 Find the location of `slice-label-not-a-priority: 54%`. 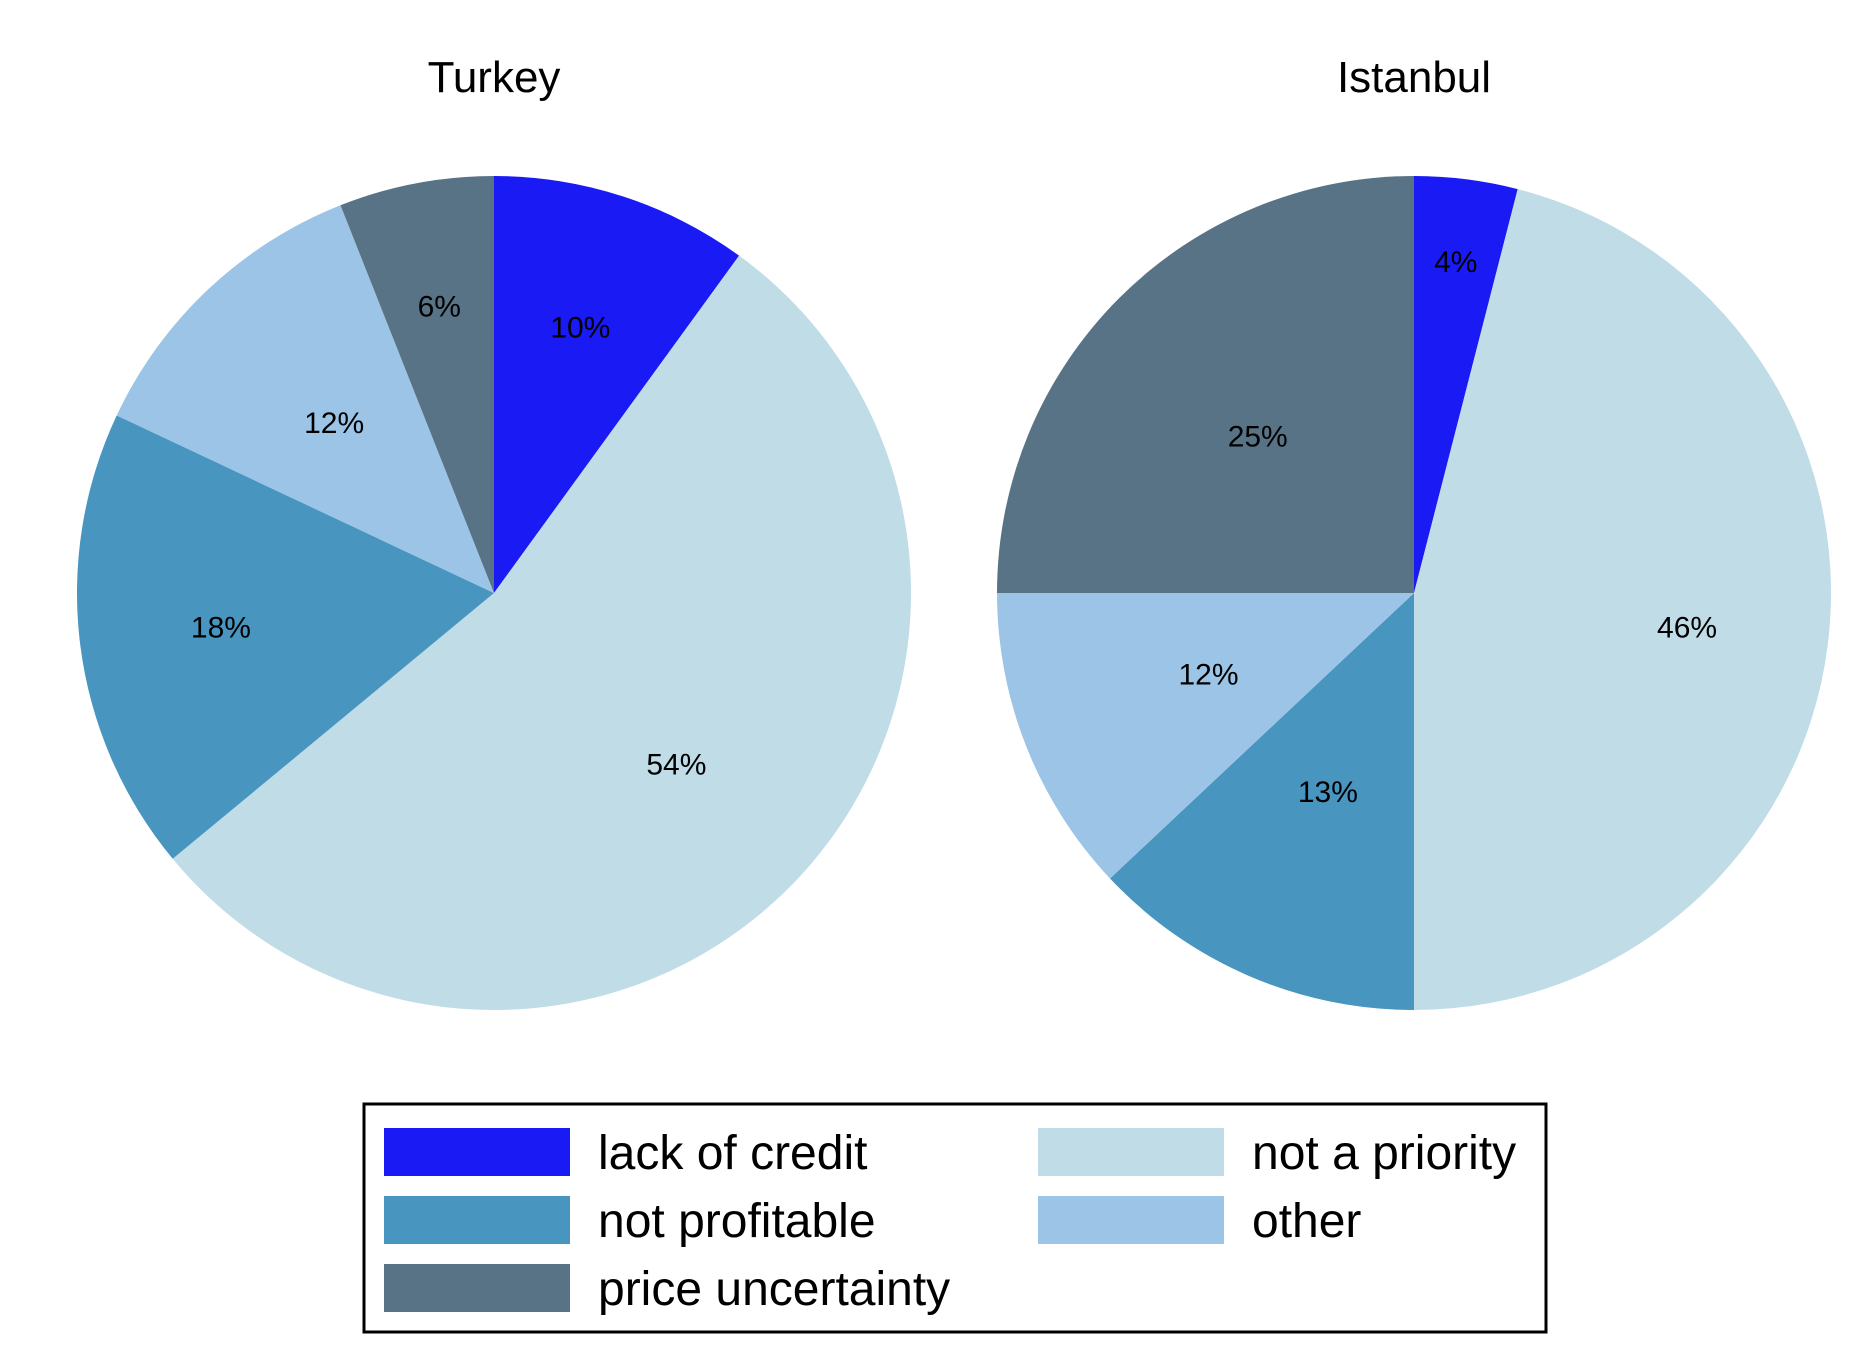

slice-label-not-a-priority: 54% is located at coordinates (676, 764).